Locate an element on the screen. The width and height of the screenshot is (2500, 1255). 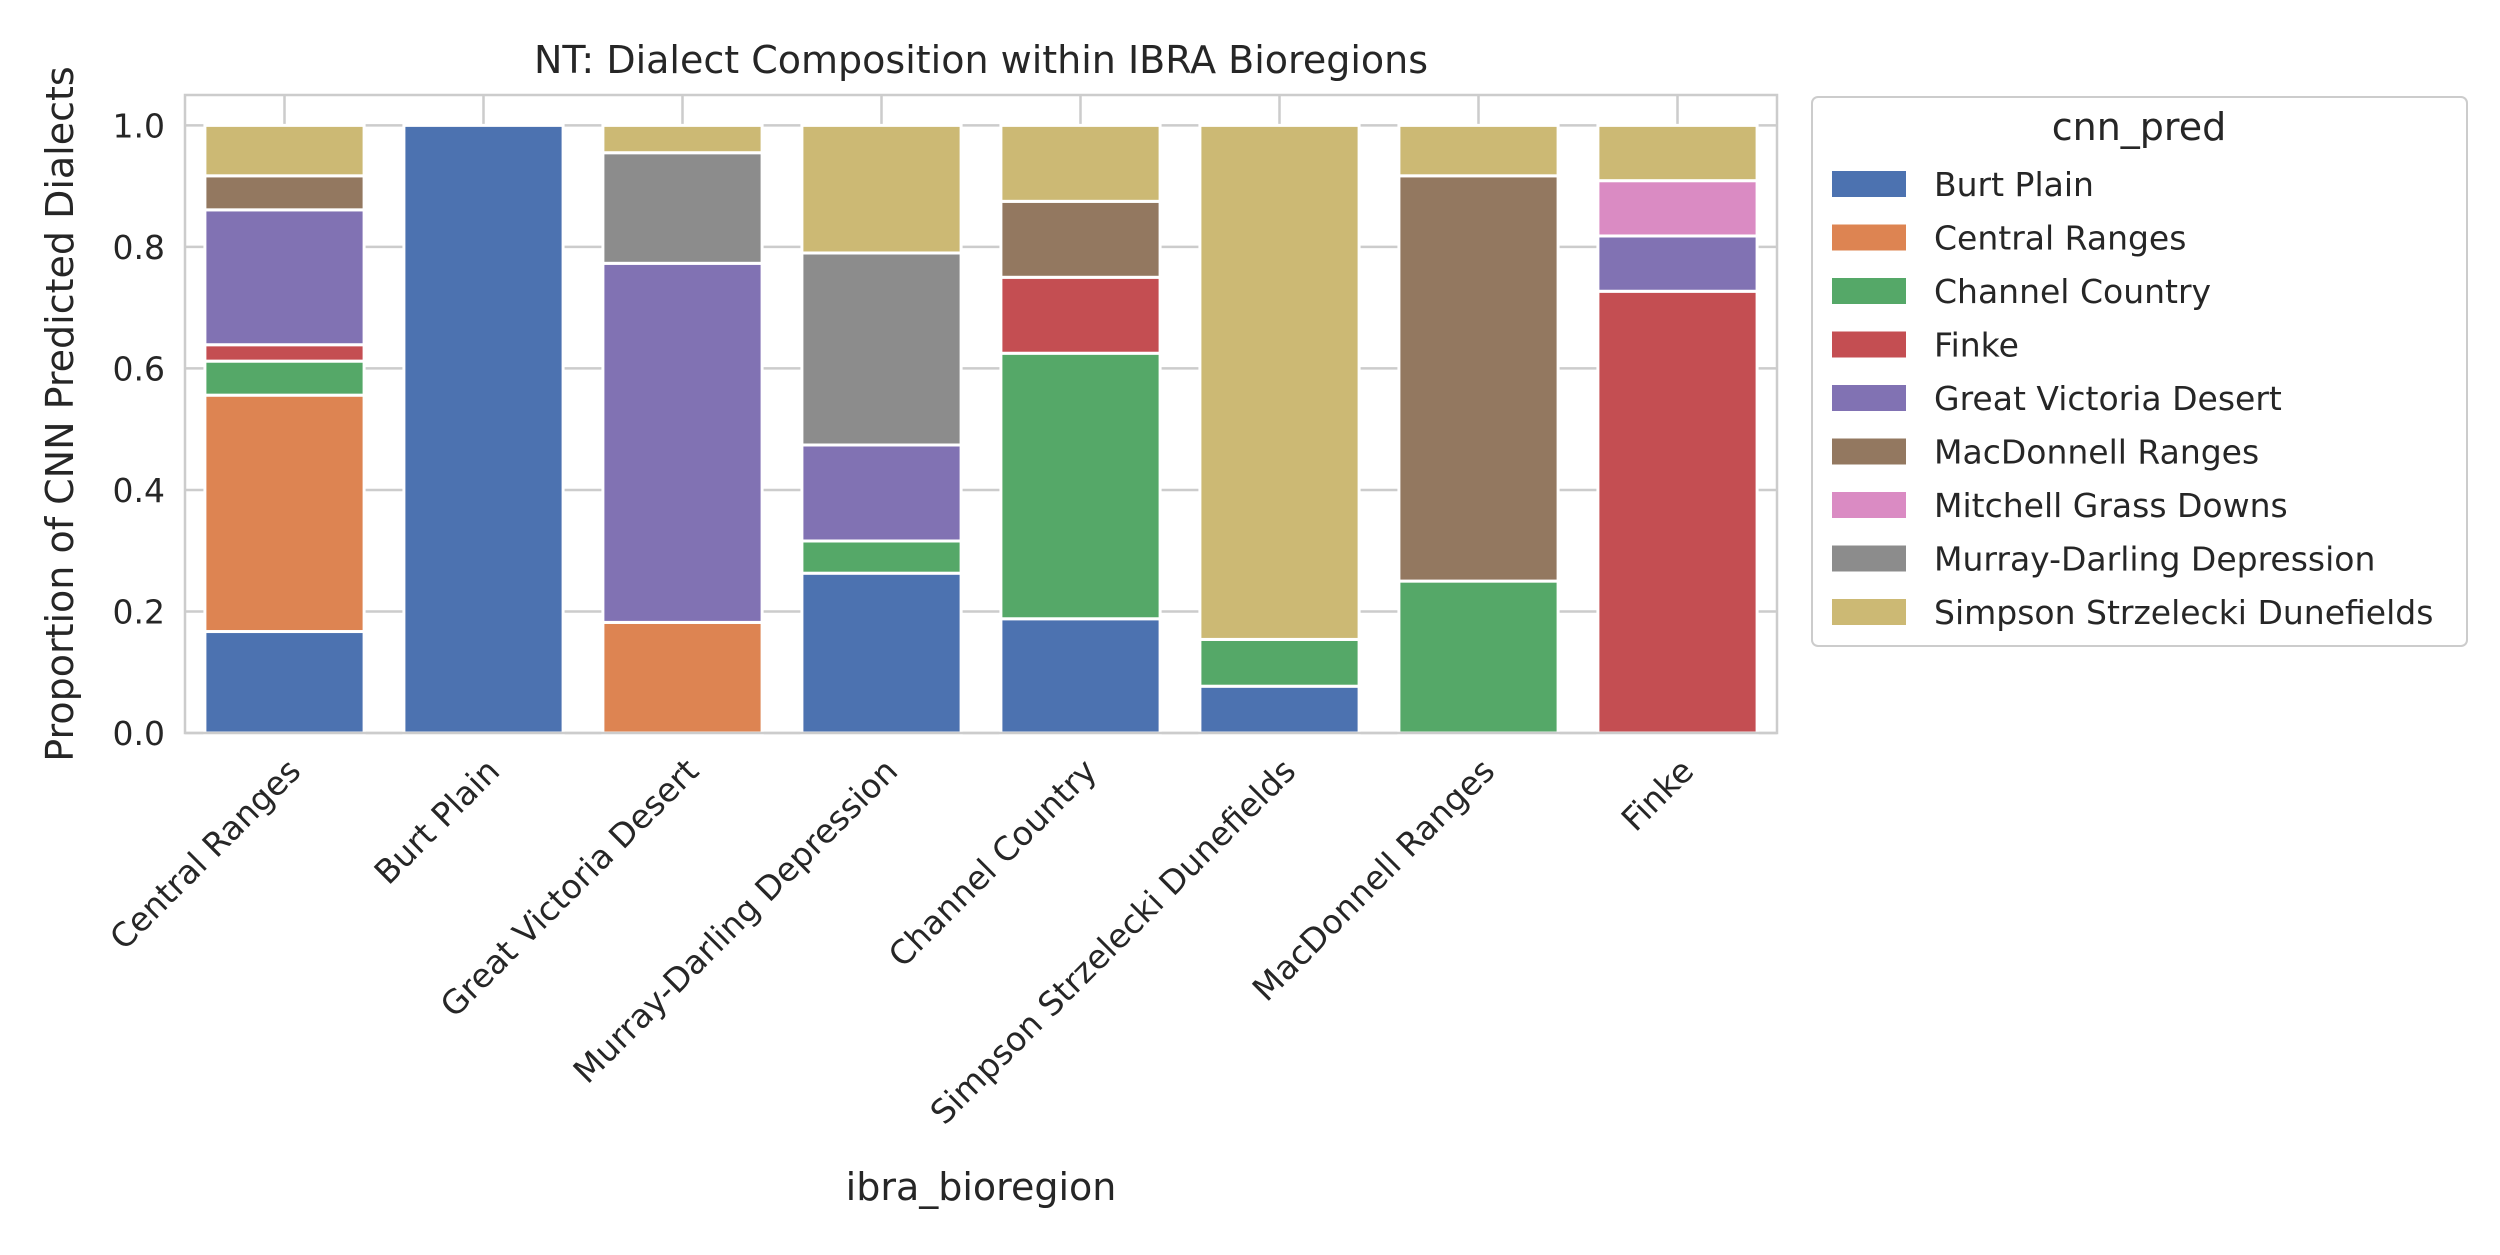
x-axis-label: ibra_bioregion is located at coordinates (981, 1187).